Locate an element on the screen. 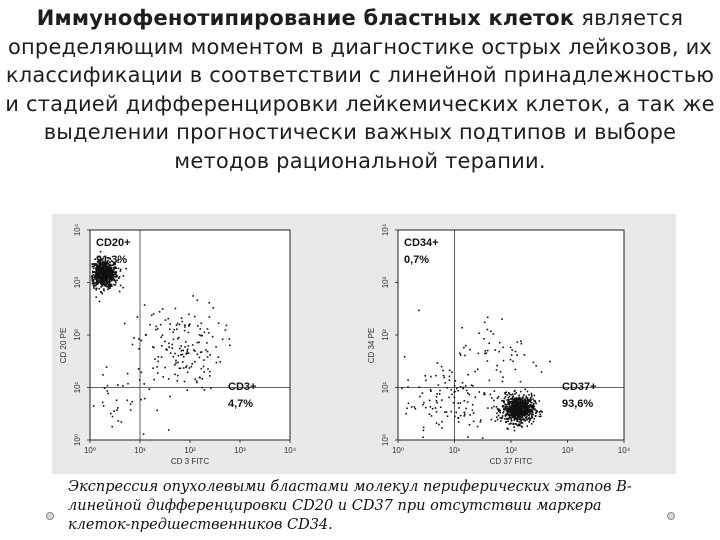  y-axis-label: CD 20 PE is located at coordinates (63, 346).